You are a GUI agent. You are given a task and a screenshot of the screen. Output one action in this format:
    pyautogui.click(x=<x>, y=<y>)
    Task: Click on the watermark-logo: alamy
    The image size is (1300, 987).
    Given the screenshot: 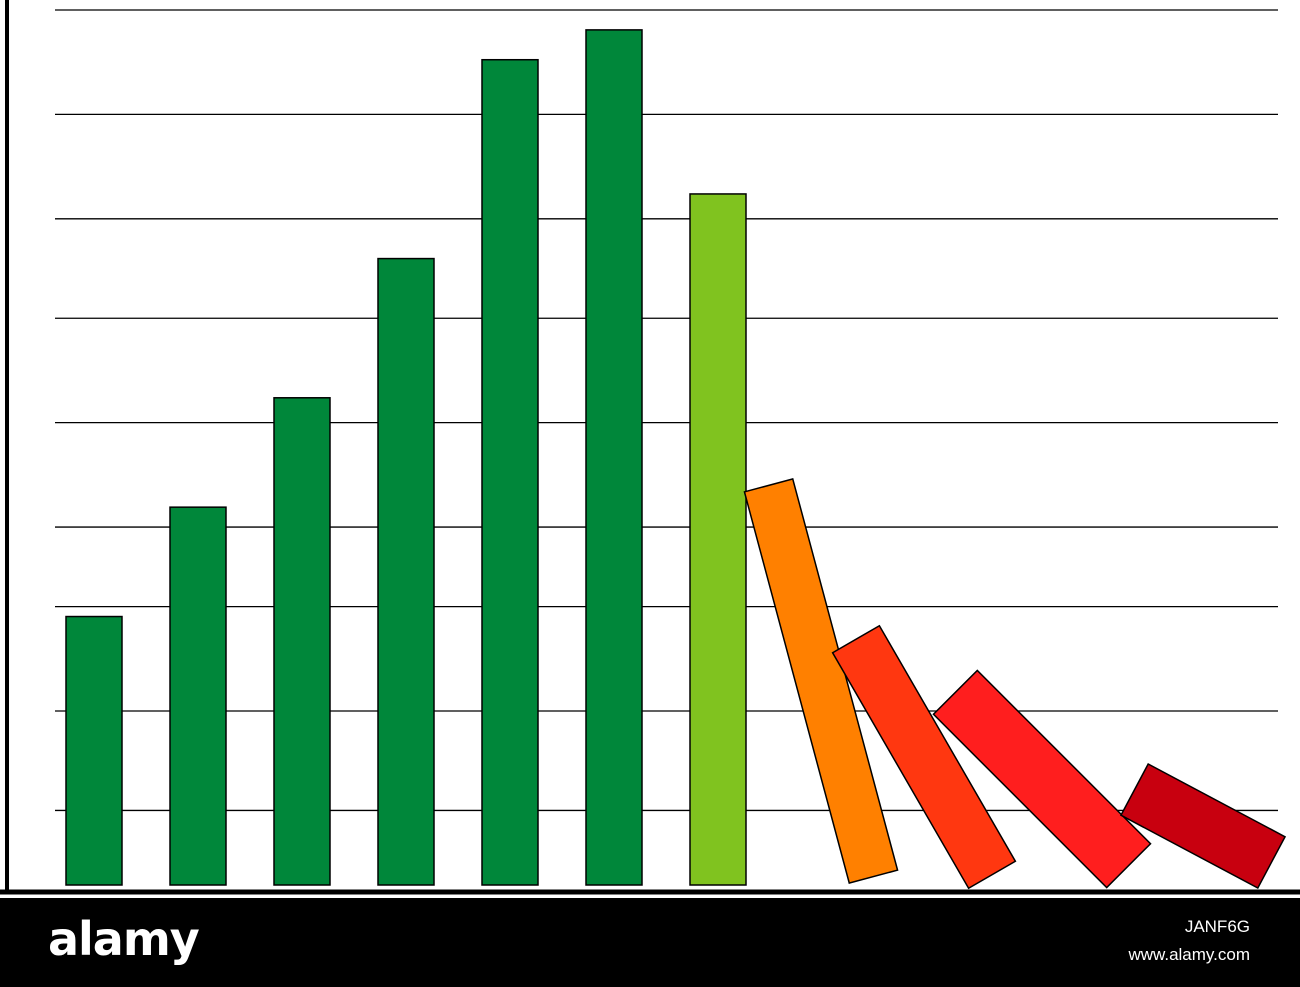 What is the action you would take?
    pyautogui.click(x=124, y=939)
    